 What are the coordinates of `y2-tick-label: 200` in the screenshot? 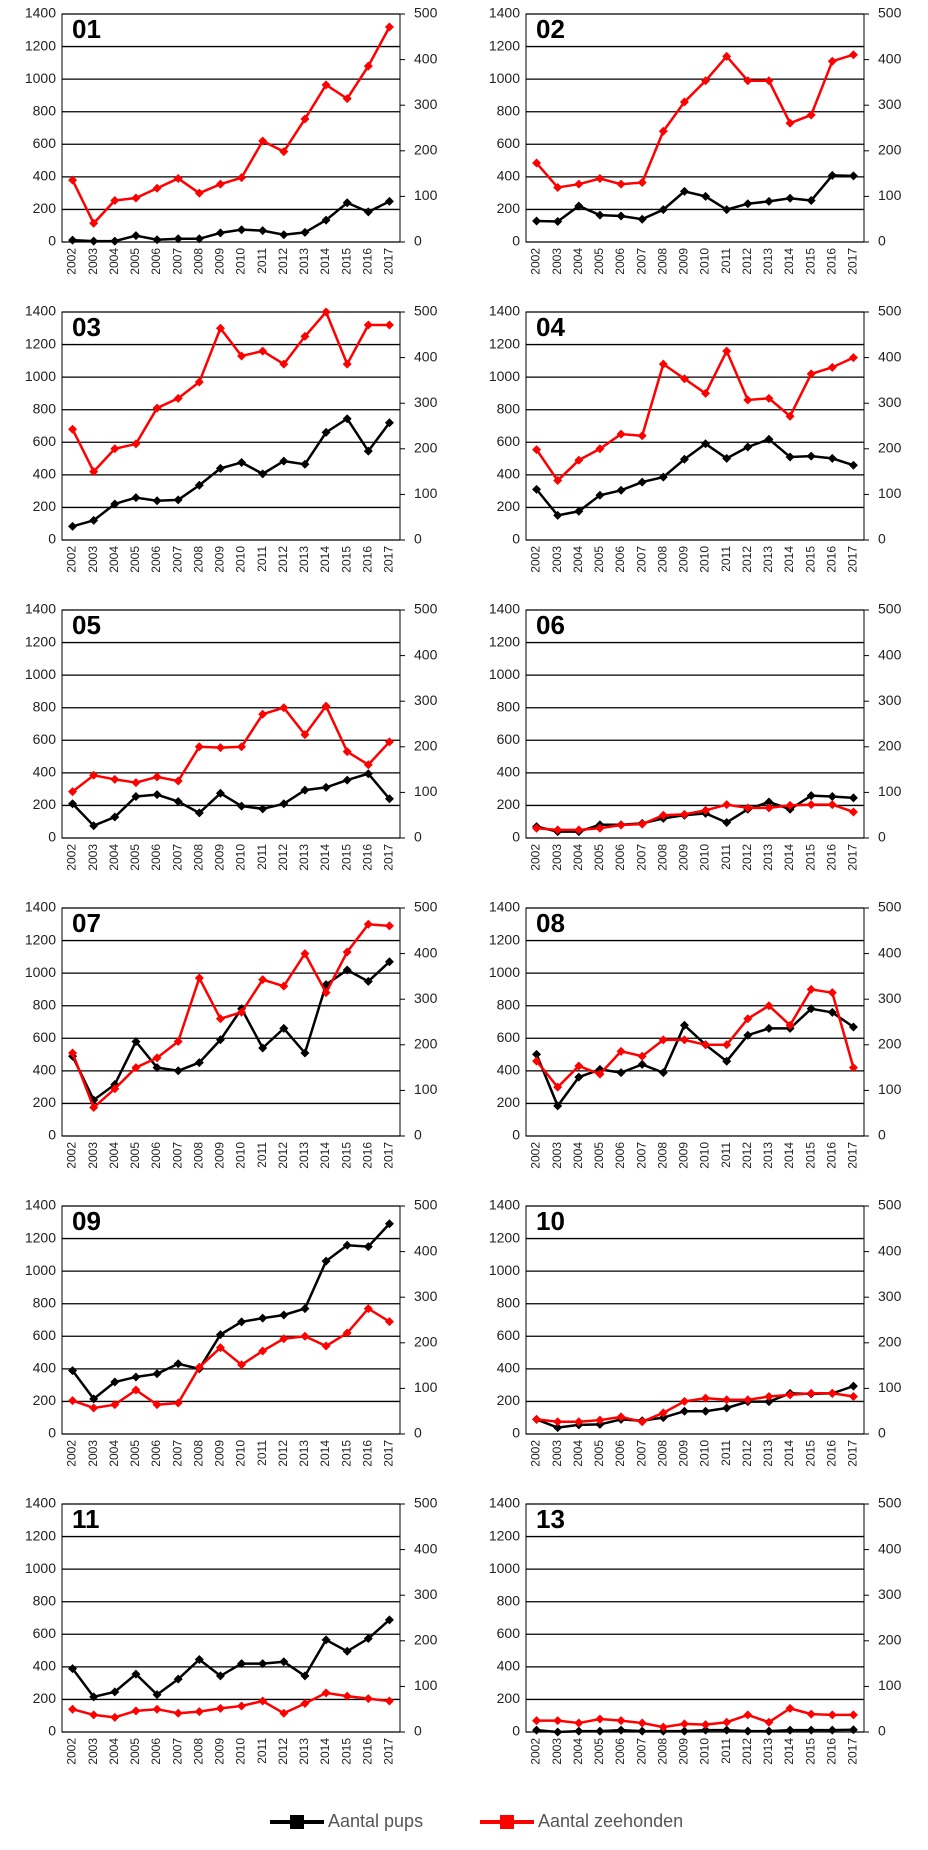 It's located at (426, 150).